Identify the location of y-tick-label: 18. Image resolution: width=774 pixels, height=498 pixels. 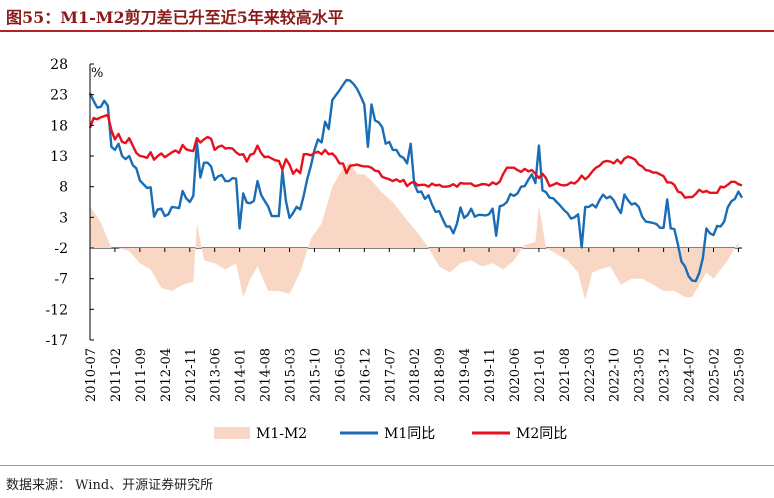
(59, 126).